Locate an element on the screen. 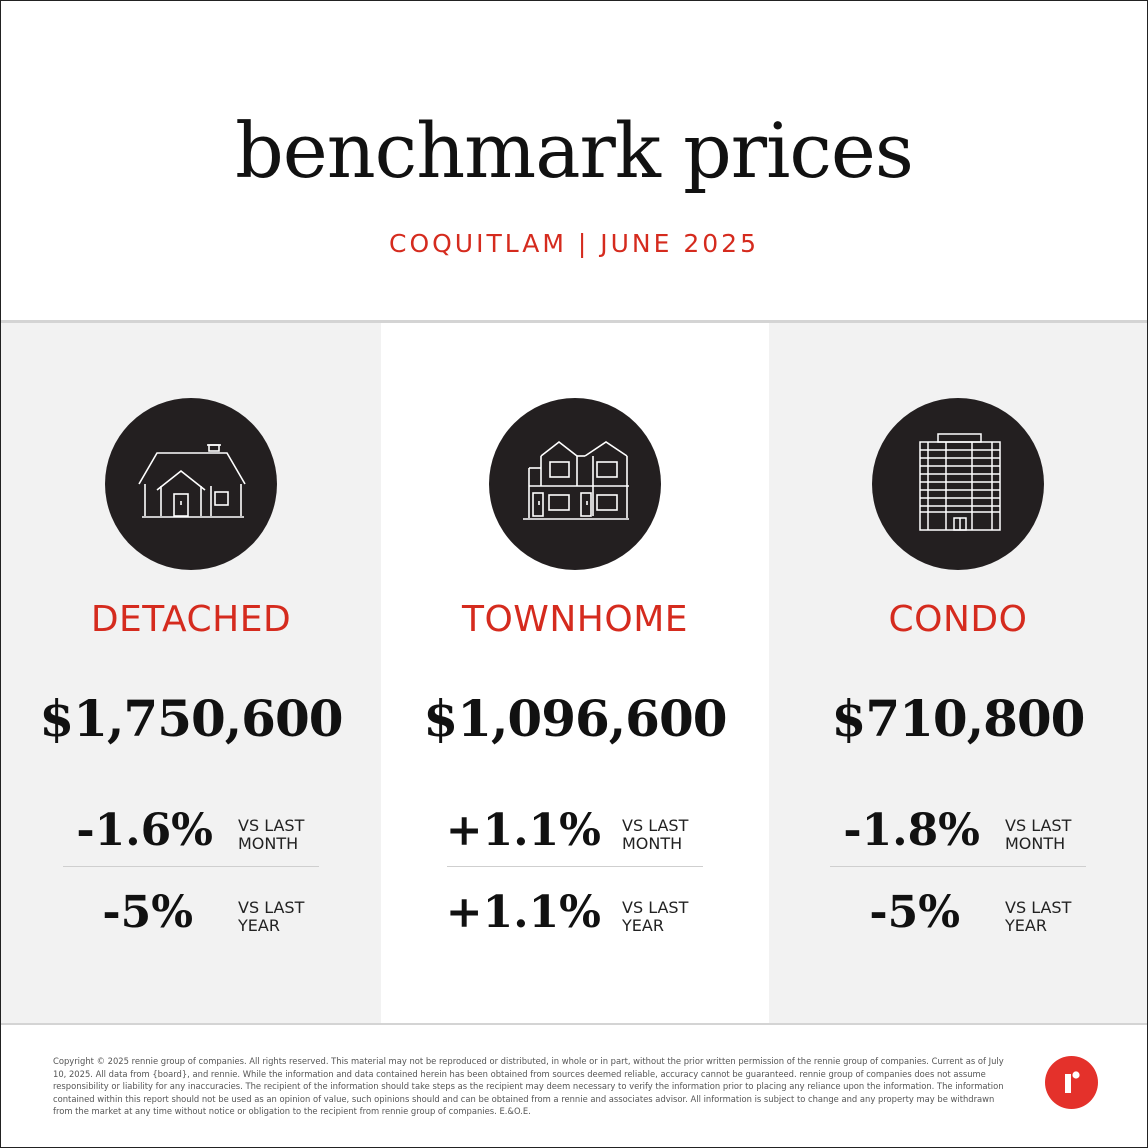  year-change-row: +1.1% VS LAST YEAR is located at coordinates (575, 913).